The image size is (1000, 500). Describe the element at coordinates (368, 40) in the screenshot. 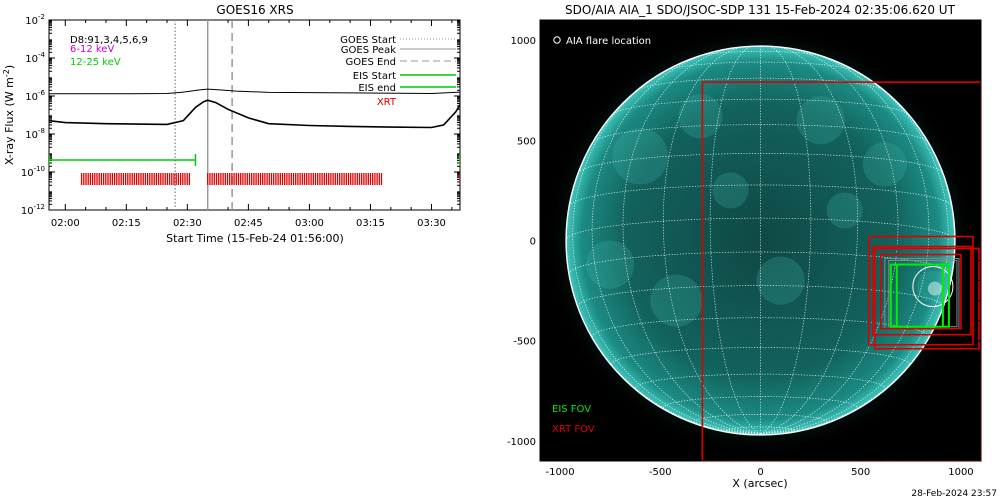

I see `goes-legend-right-entry: GOES Start` at that location.